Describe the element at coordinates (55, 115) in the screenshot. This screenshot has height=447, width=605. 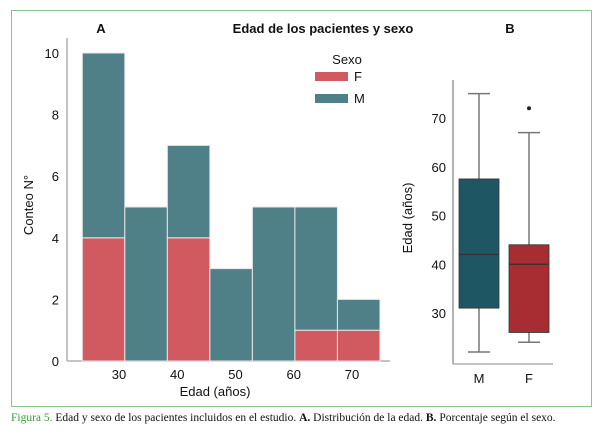
I see `hist-y-tick-label: 8` at that location.